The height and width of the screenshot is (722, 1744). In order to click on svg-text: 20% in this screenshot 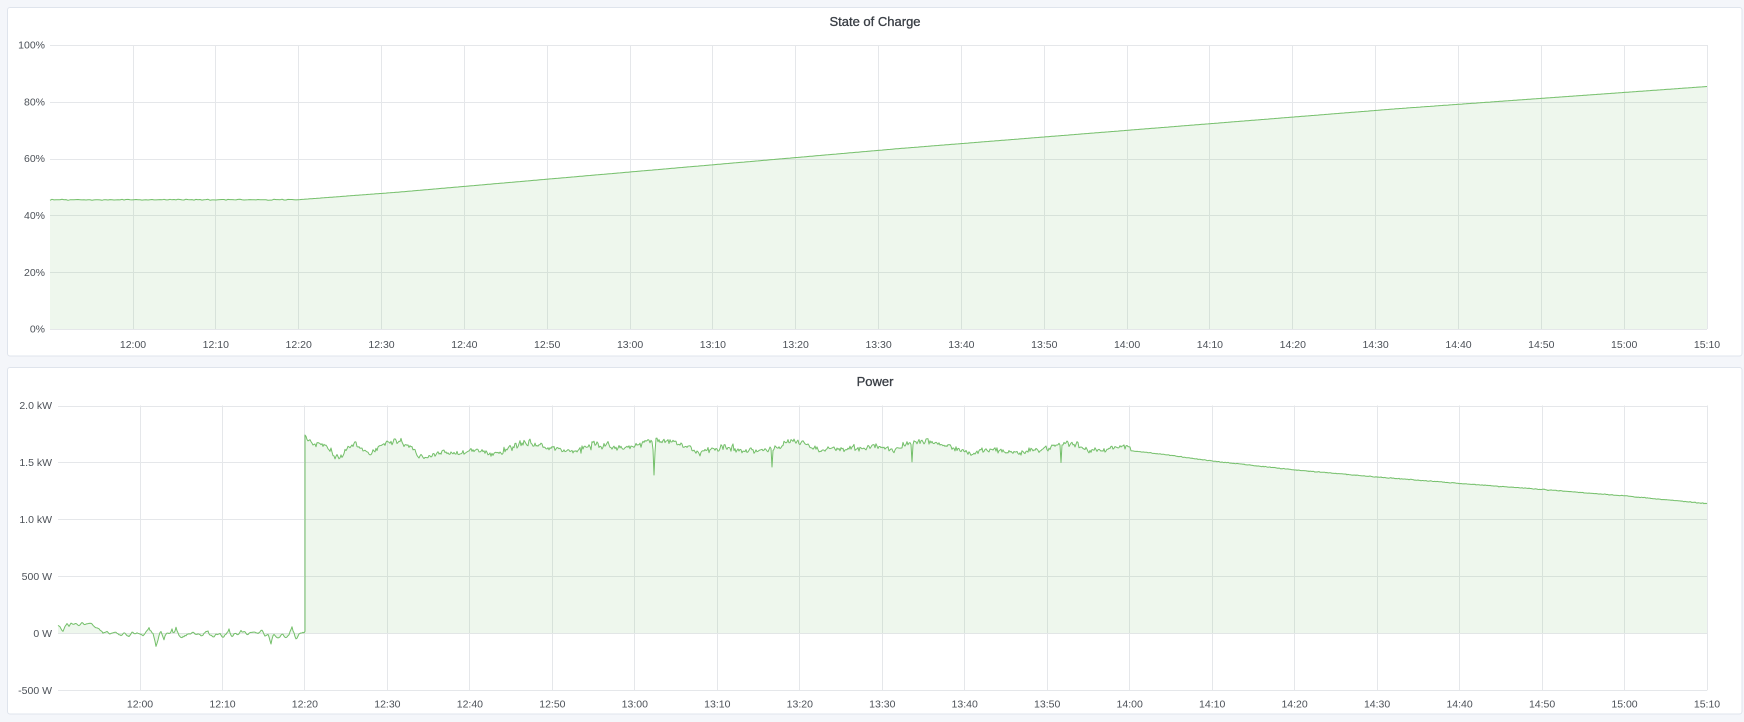, I will do `click(34, 273)`.